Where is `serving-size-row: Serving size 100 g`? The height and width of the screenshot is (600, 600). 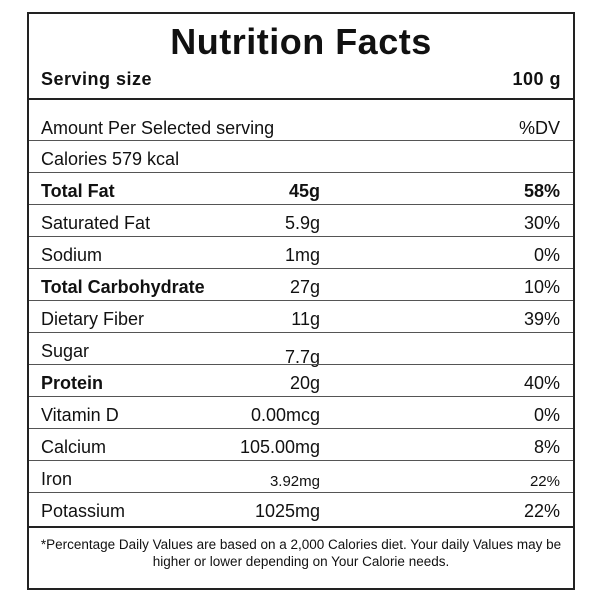 serving-size-row: Serving size 100 g is located at coordinates (301, 79).